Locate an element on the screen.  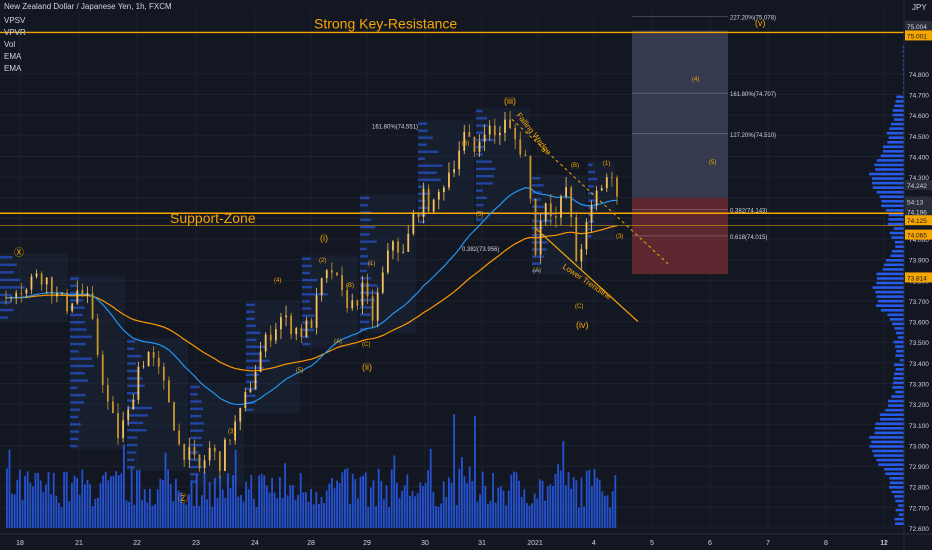
trend-lines is located at coordinates (590, 220).